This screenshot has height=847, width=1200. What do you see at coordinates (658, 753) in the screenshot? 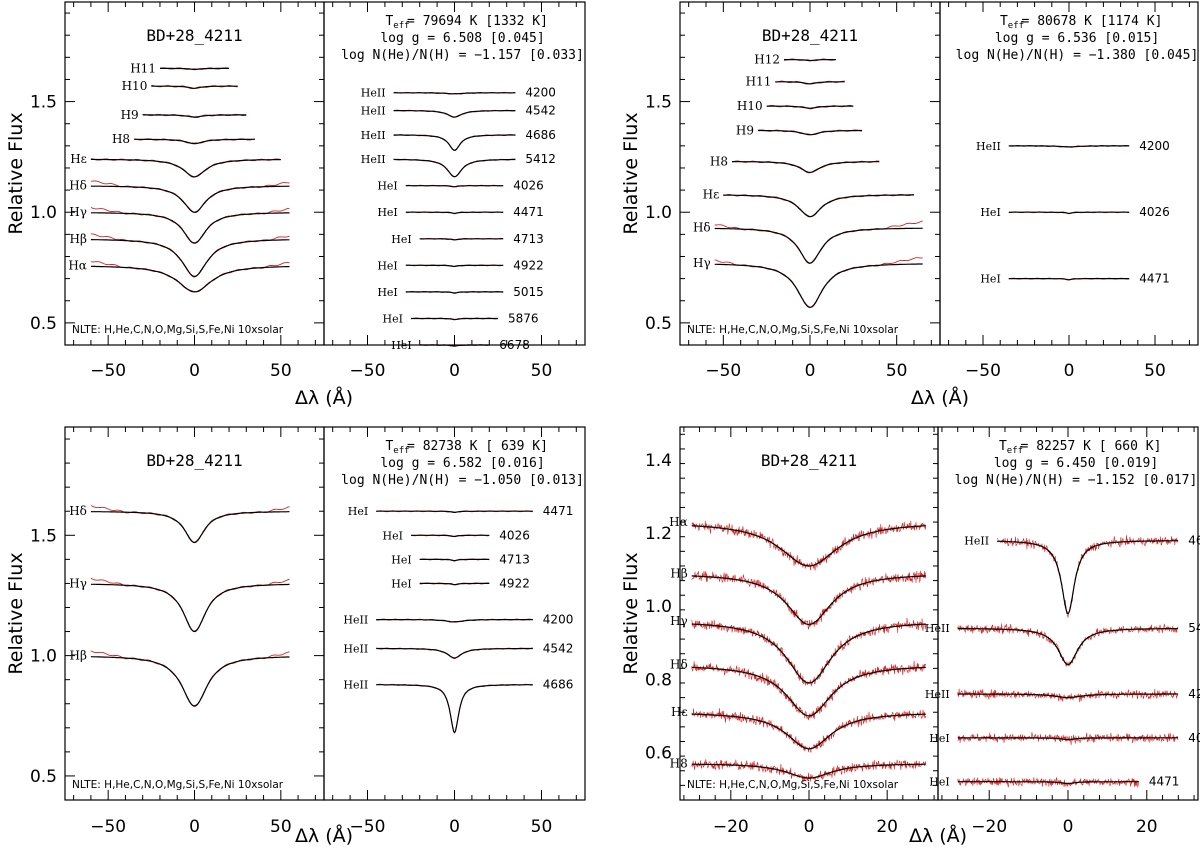
I see `y-tick-label: 0.6` at bounding box center [658, 753].